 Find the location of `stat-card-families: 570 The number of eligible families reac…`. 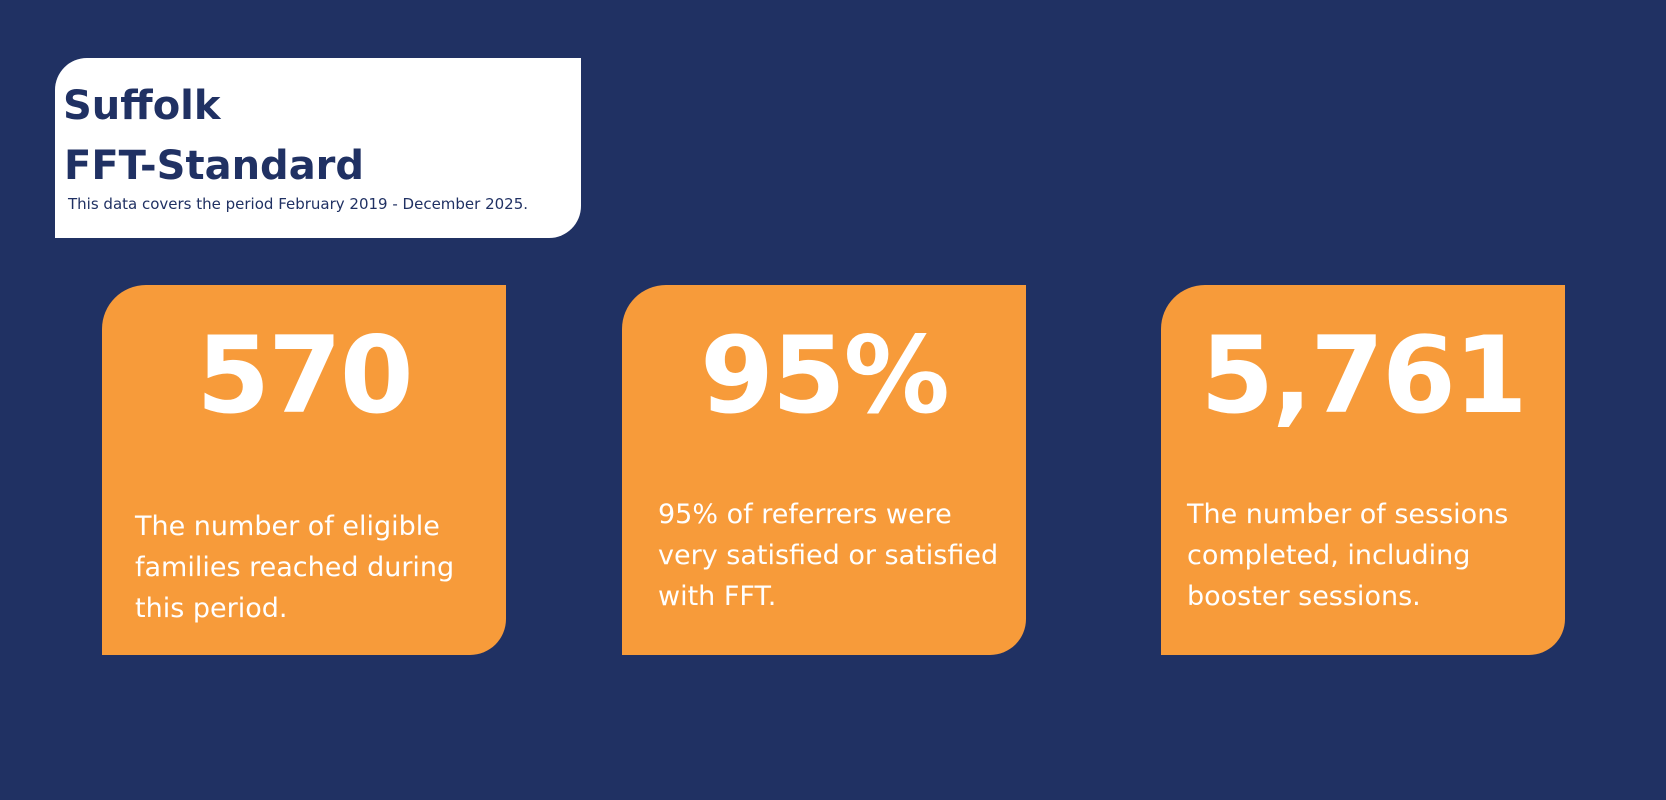

stat-card-families: 570 The number of eligible families reac… is located at coordinates (304, 470).